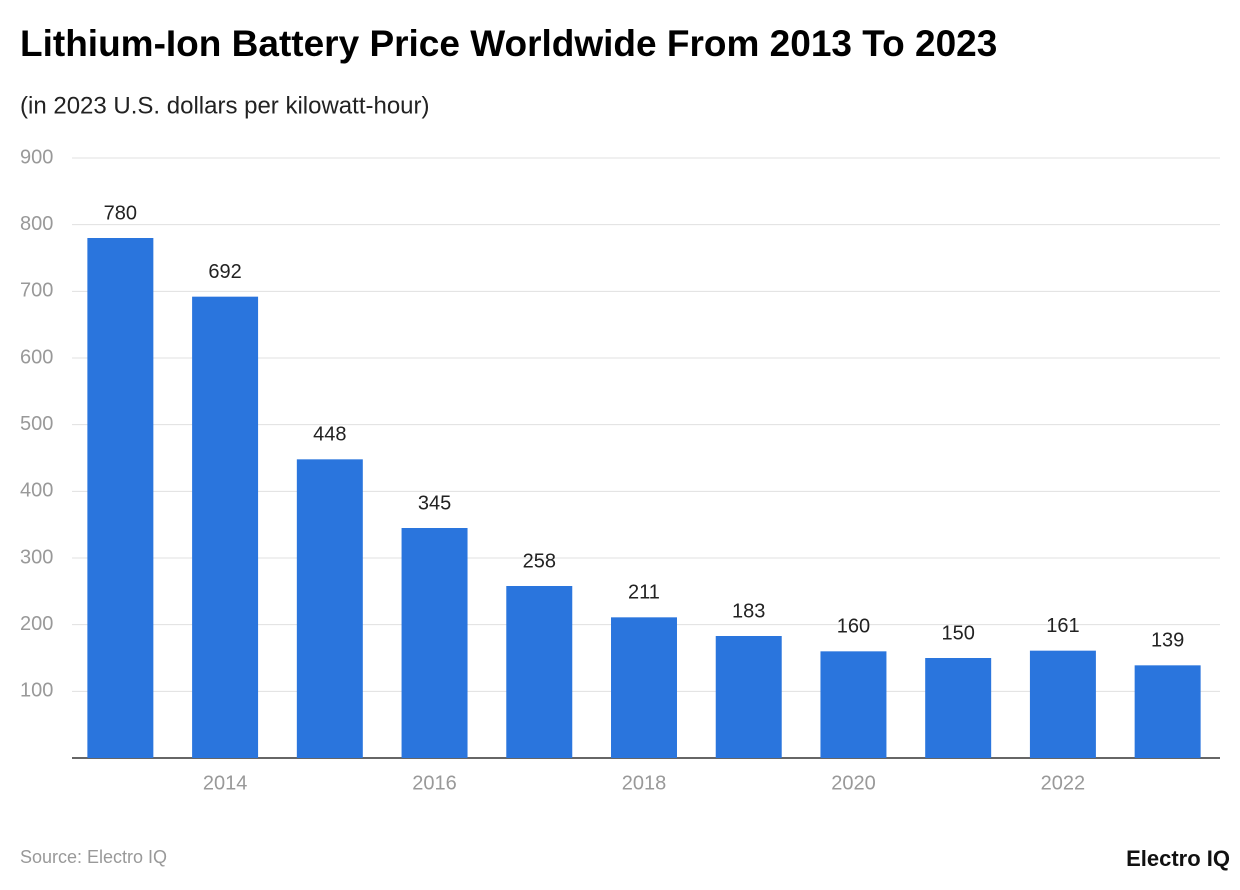  Describe the element at coordinates (120, 213) in the screenshot. I see `value-label: 780` at that location.